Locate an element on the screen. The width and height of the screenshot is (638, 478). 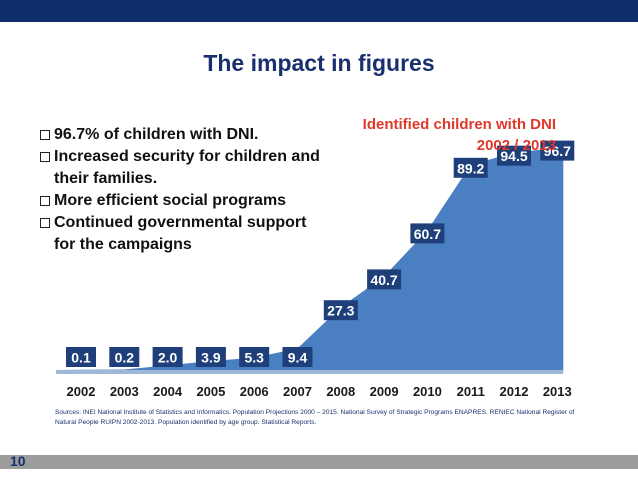
chart-subtitle: 2002 / 2013 is located at coordinates (516, 145).